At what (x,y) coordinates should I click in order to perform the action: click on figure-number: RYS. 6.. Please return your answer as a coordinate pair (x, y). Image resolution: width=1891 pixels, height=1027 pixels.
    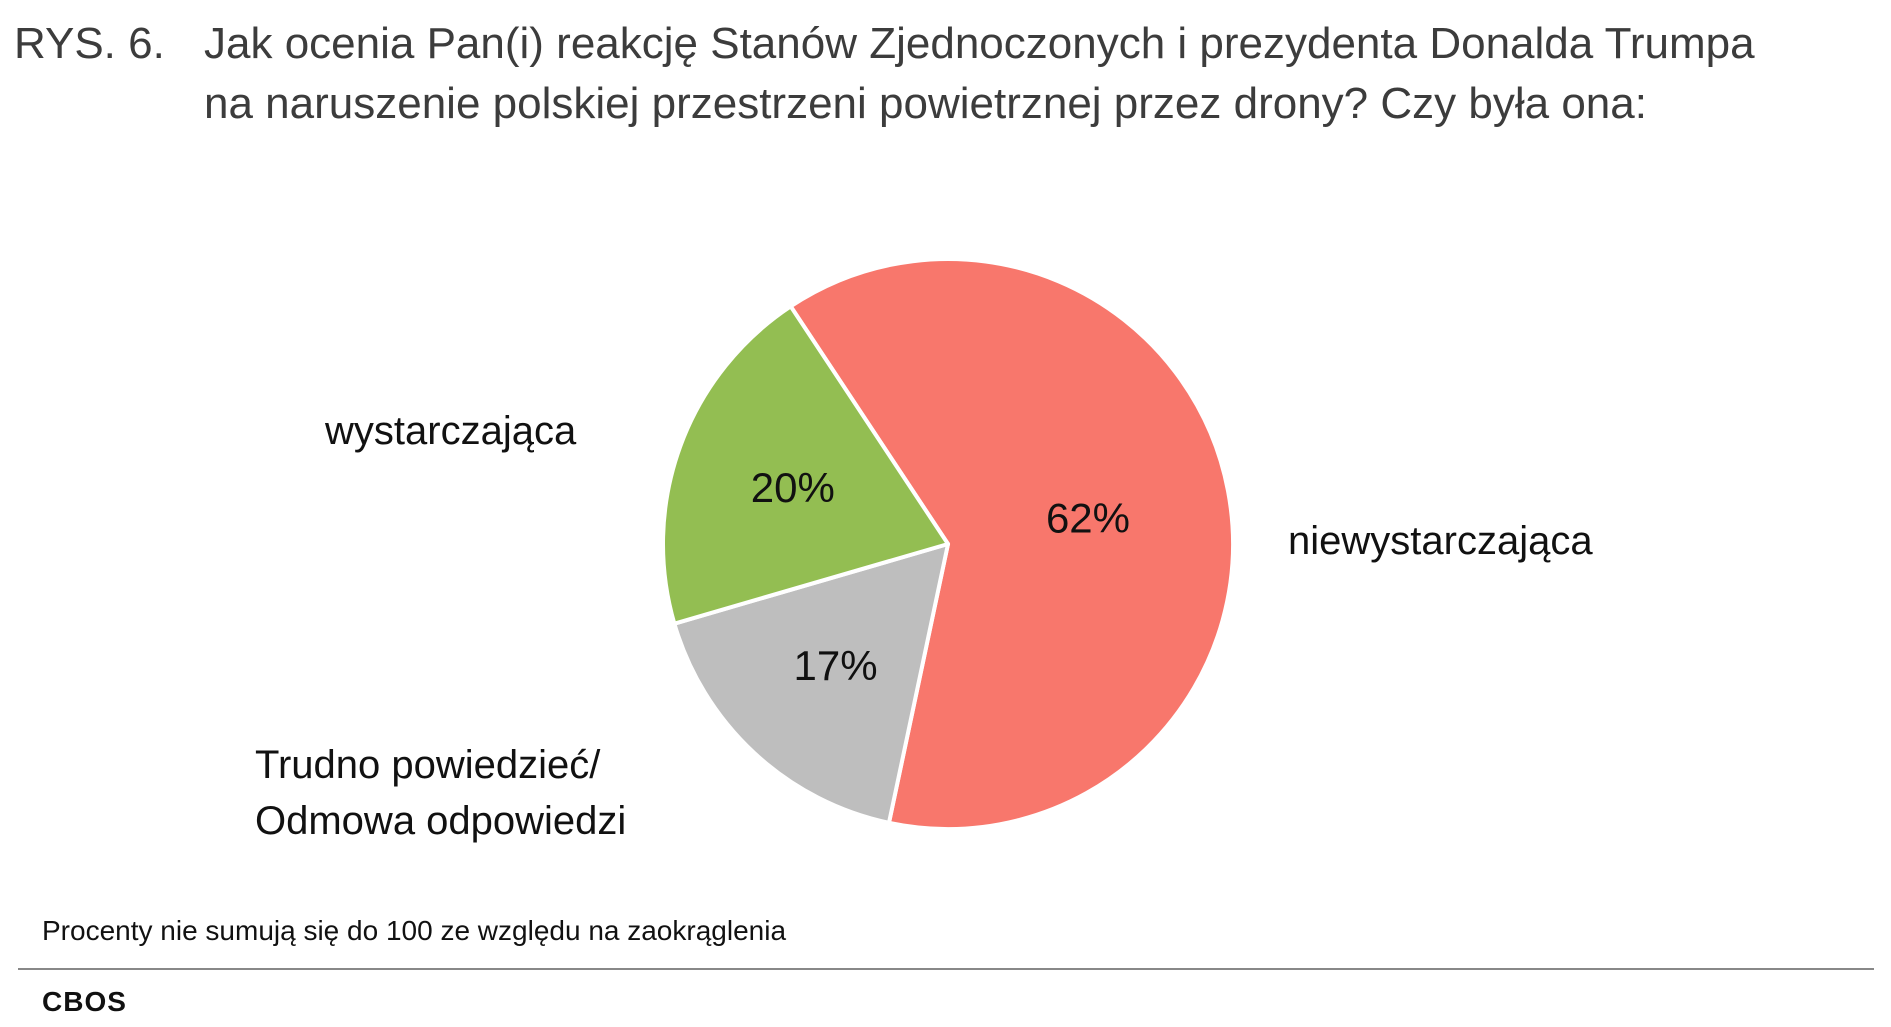
    Looking at the image, I should click on (89, 43).